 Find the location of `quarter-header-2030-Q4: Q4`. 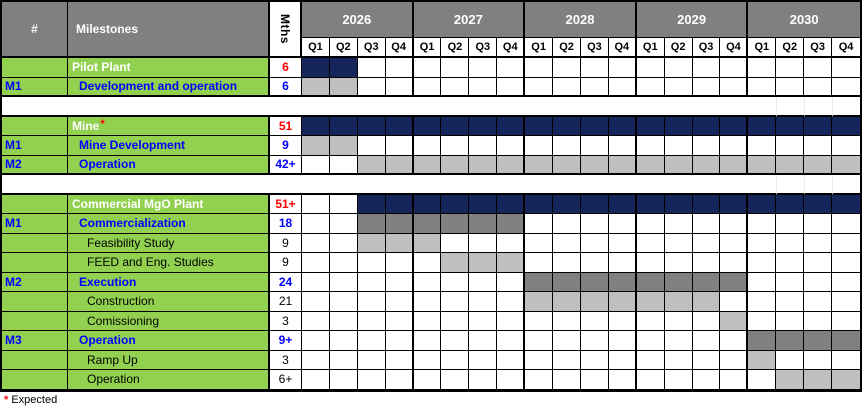

quarter-header-2030-Q4: Q4 is located at coordinates (846, 48).